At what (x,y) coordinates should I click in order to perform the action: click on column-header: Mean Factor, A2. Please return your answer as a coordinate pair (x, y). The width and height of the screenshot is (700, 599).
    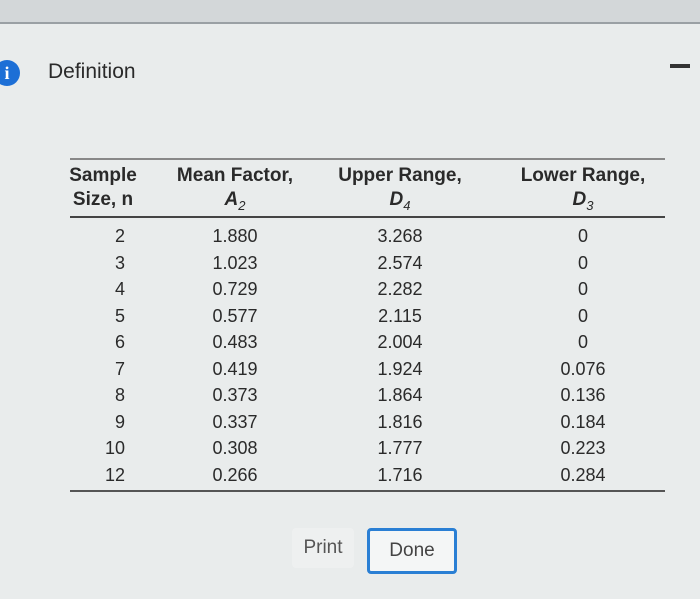
    Looking at the image, I should click on (235, 191).